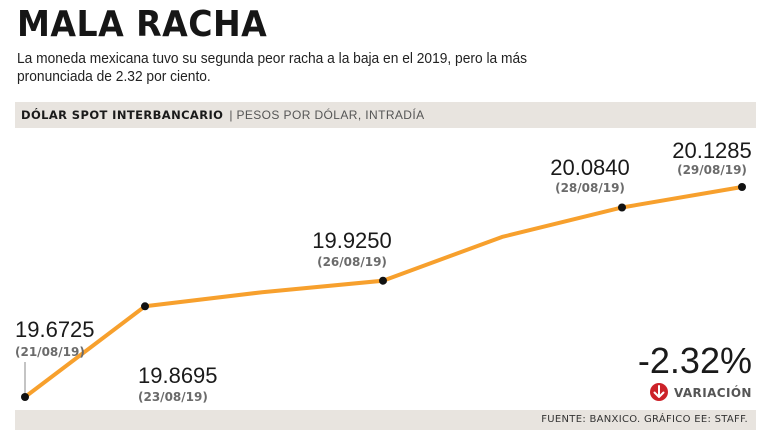 This screenshot has width=768, height=436. I want to click on variation-value: -2.32%, so click(695, 360).